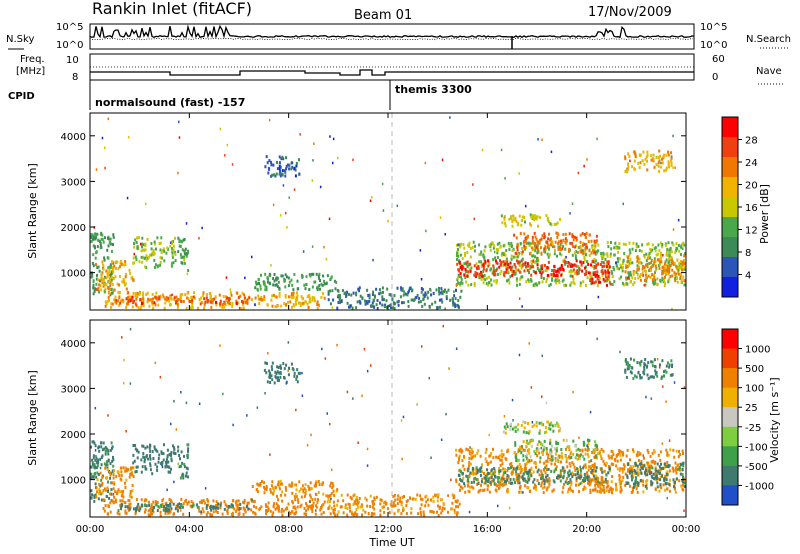 This screenshot has height=554, width=800. Describe the element at coordinates (730, 339) in the screenshot. I see `colorbar-swatch` at that location.